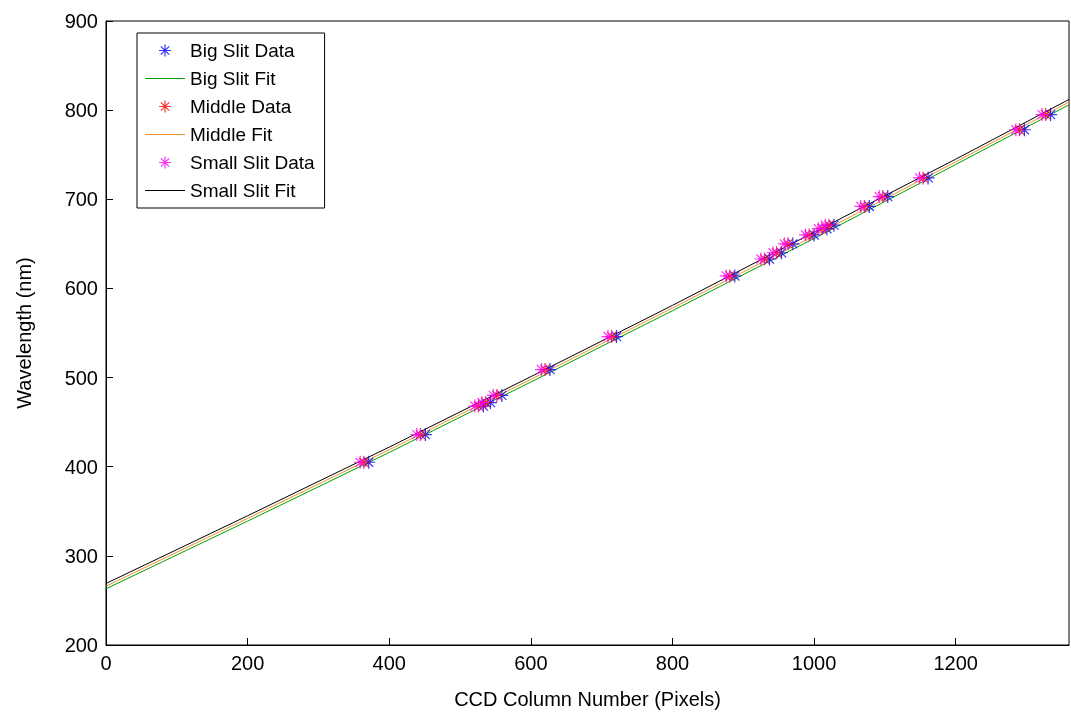 This screenshot has width=1071, height=721. I want to click on legend-label: Big Slit Data, so click(242, 50).